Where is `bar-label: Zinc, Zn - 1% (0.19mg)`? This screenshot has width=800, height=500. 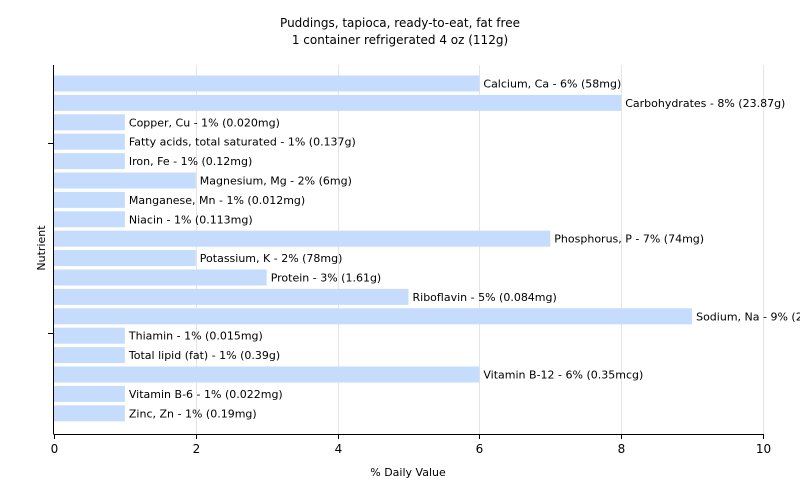
bar-label: Zinc, Zn - 1% (0.19mg) is located at coordinates (193, 413).